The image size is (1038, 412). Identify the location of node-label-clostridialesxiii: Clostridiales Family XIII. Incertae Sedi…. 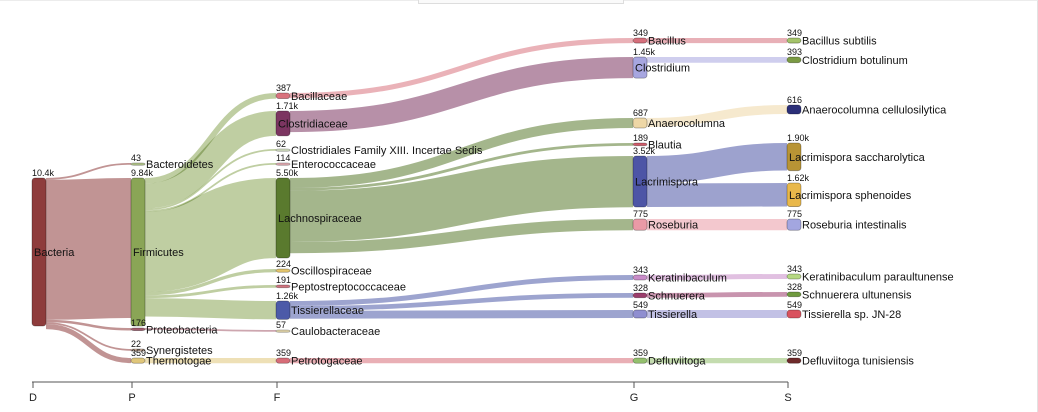
(387, 151).